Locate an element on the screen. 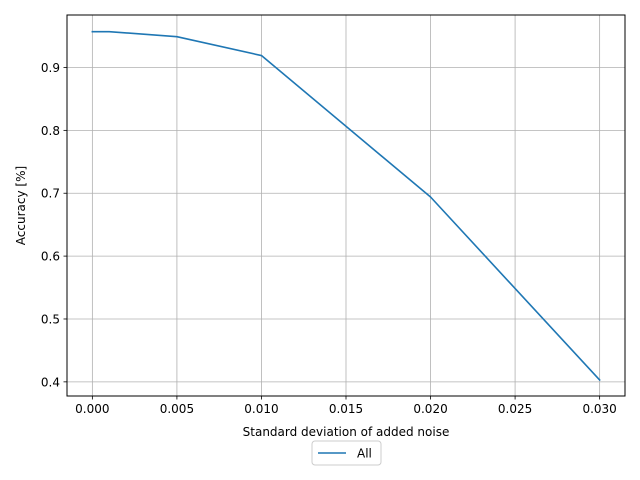 Image resolution: width=640 pixels, height=480 pixels. y-tick-label: 0.7 is located at coordinates (50, 194).